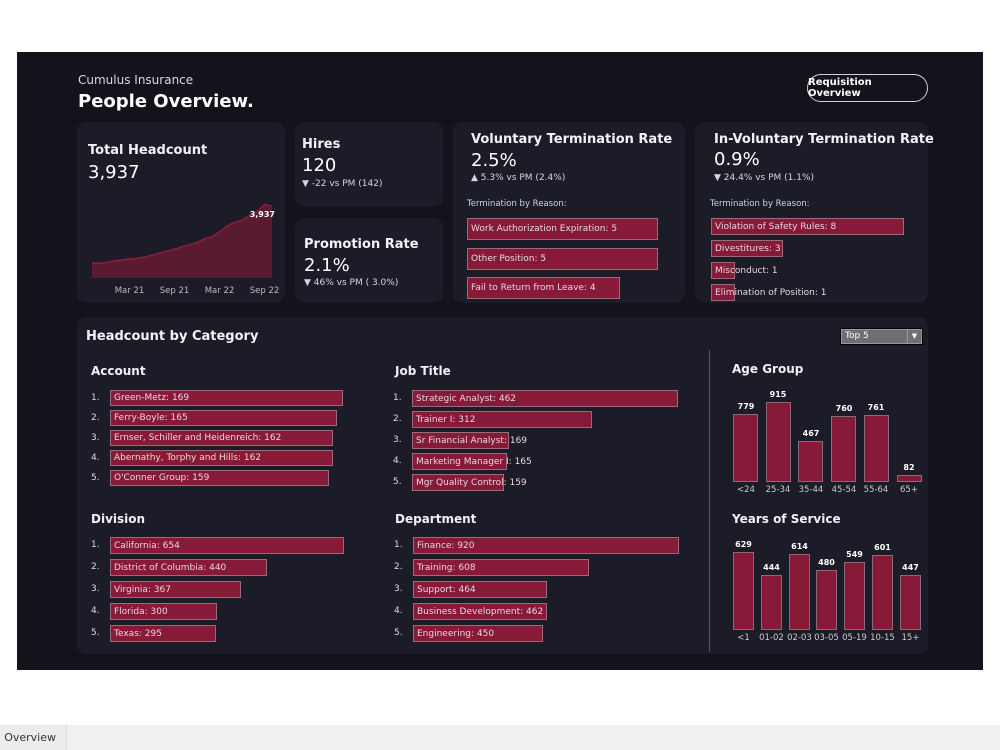 The height and width of the screenshot is (750, 1000). I want to click on promotion-card: Promotion Rate 2.1% ▼ 46% vs PM ( 3.0%), so click(369, 260).